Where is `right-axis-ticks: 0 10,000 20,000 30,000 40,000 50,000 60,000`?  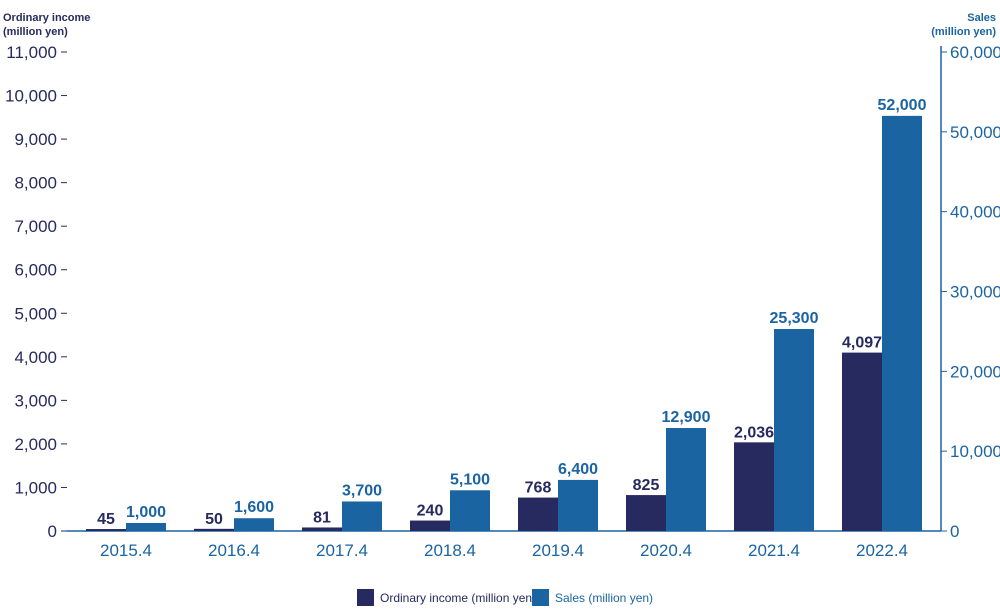
right-axis-ticks: 0 10,000 20,000 30,000 40,000 50,000 60,000 is located at coordinates (970, 292).